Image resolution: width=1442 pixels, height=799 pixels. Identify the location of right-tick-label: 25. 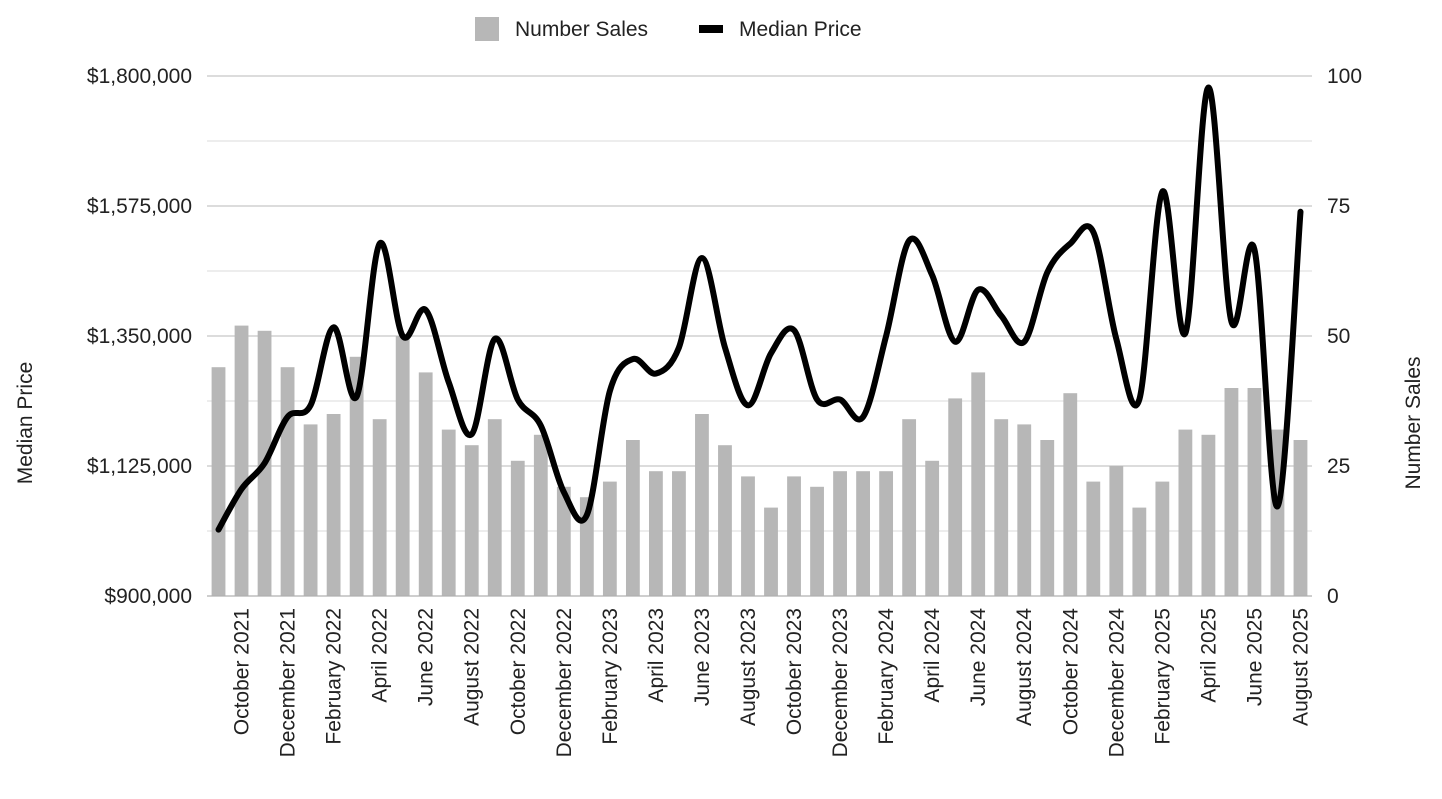
(1338, 466).